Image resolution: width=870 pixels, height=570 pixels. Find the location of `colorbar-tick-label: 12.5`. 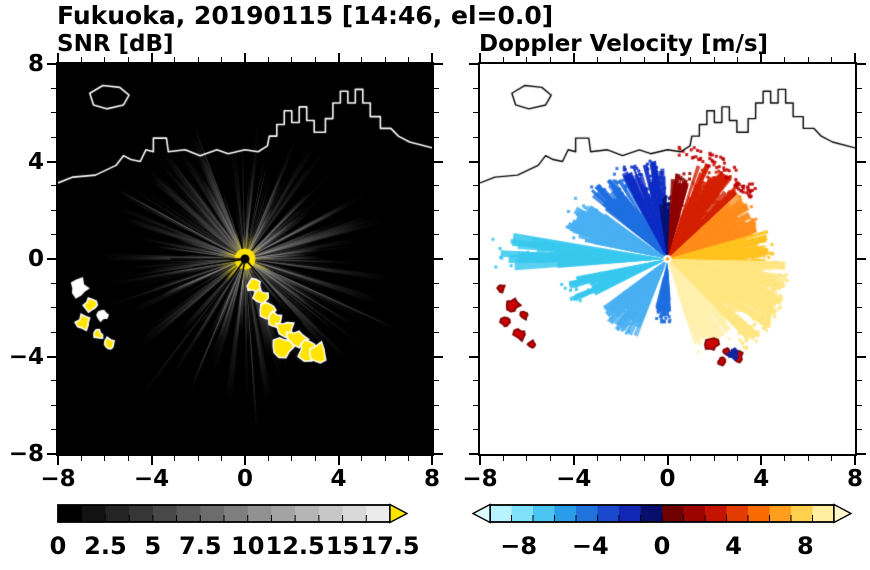

colorbar-tick-label: 12.5 is located at coordinates (295, 546).